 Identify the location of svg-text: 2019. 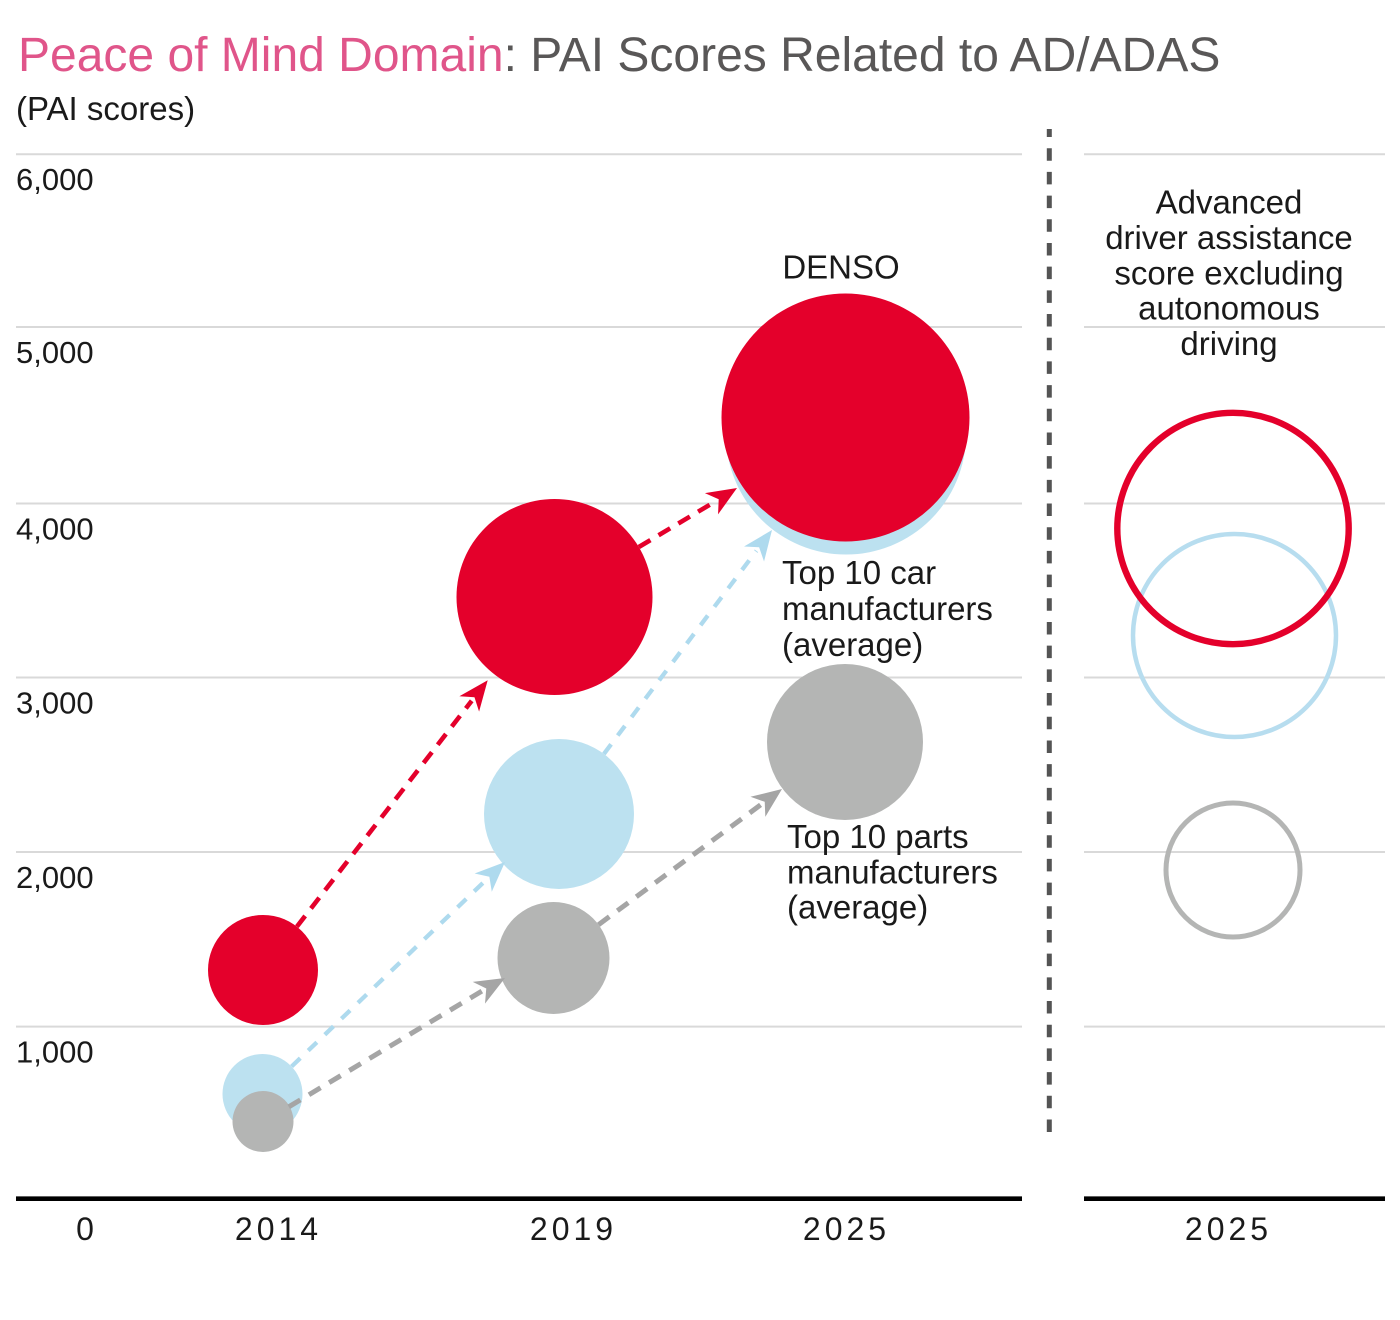
(573, 1229).